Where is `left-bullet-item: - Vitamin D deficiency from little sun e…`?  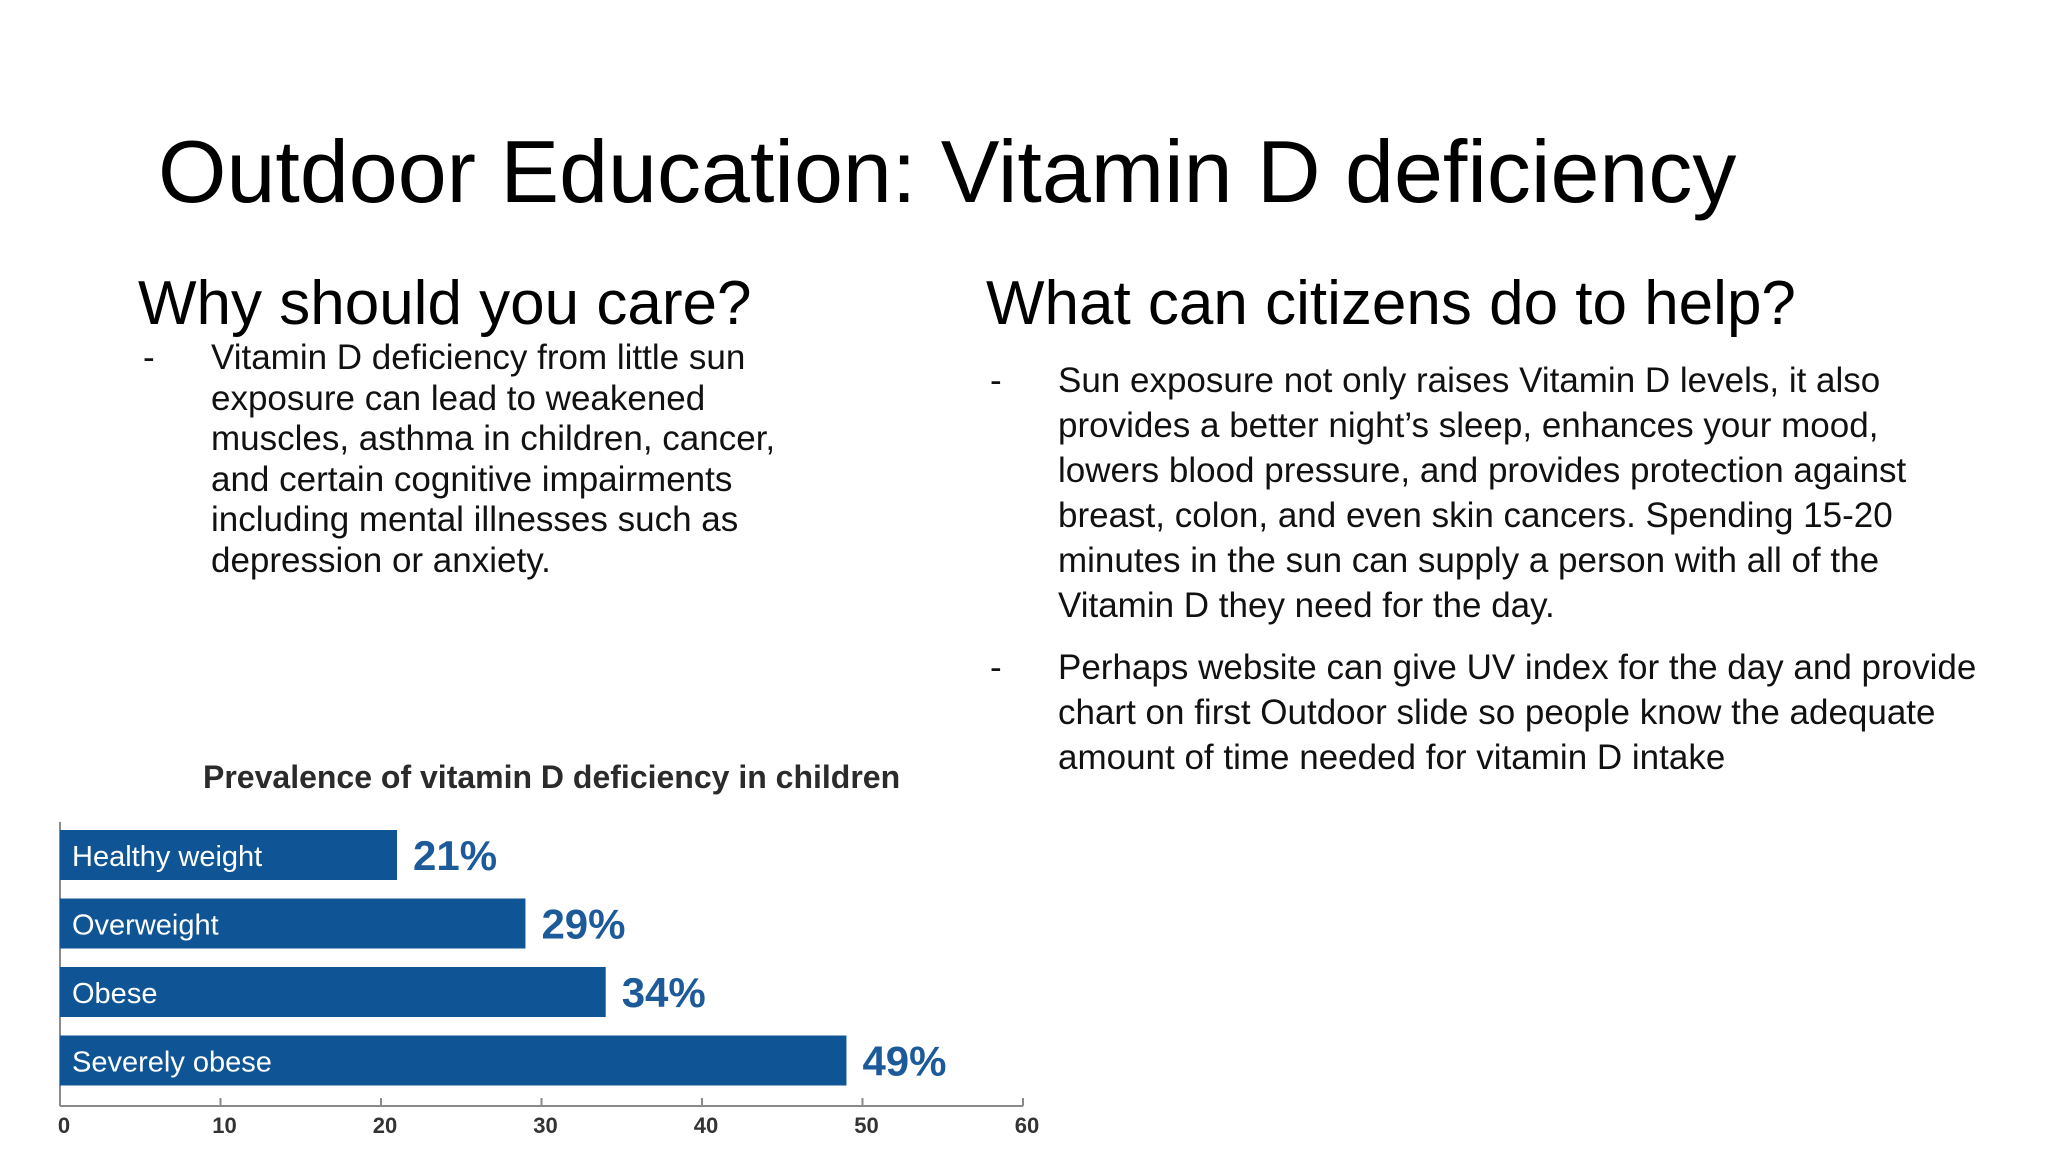 left-bullet-item: - Vitamin D deficiency from little sun e… is located at coordinates (460, 459).